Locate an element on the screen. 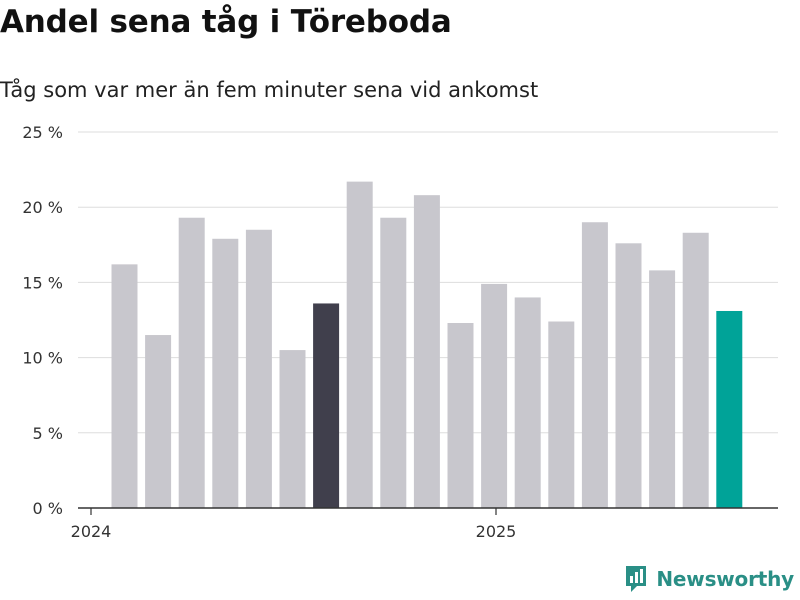 Image resolution: width=800 pixels, height=600 pixels. y-tick-label: 0 % is located at coordinates (48, 508).